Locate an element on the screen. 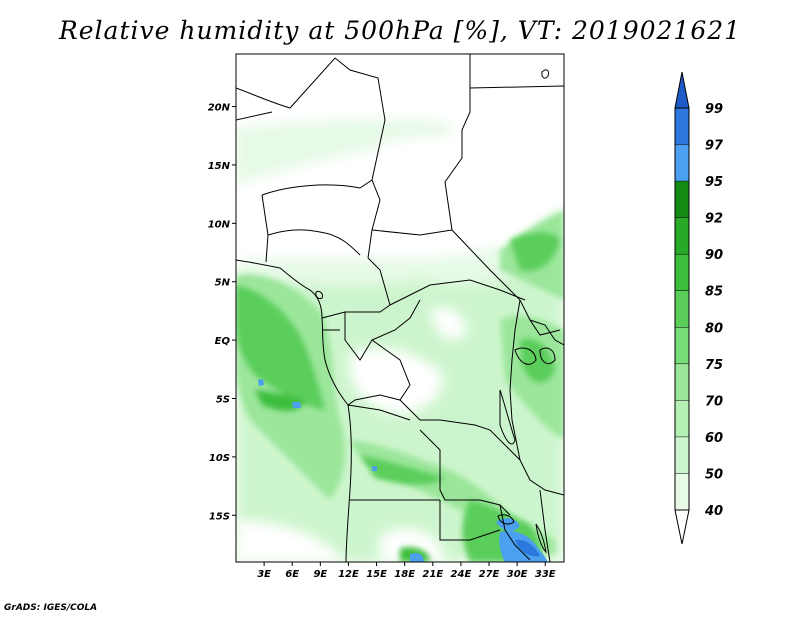  colorbar: 40 50 60 70 75 80 85 90 92 95 97 99 is located at coordinates (699, 308).